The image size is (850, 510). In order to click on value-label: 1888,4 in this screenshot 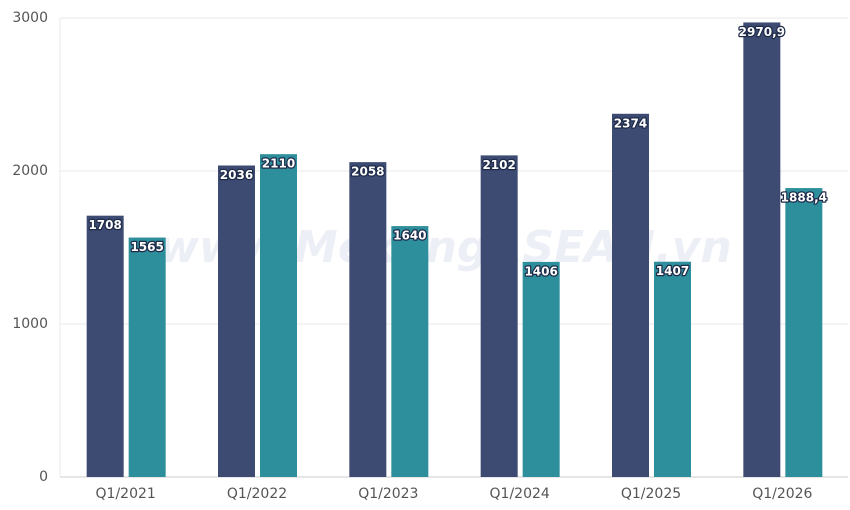, I will do `click(804, 198)`.